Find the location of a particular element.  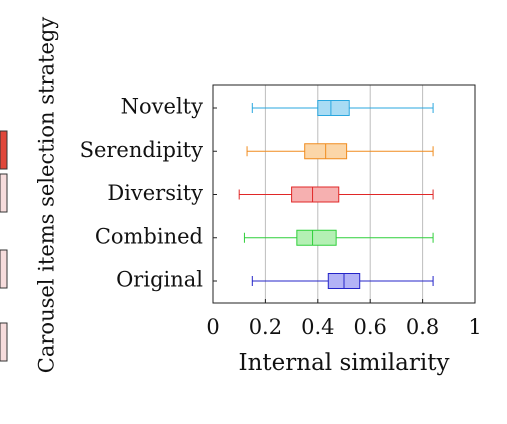

x-tick-label: 0.2 is located at coordinates (265, 327).